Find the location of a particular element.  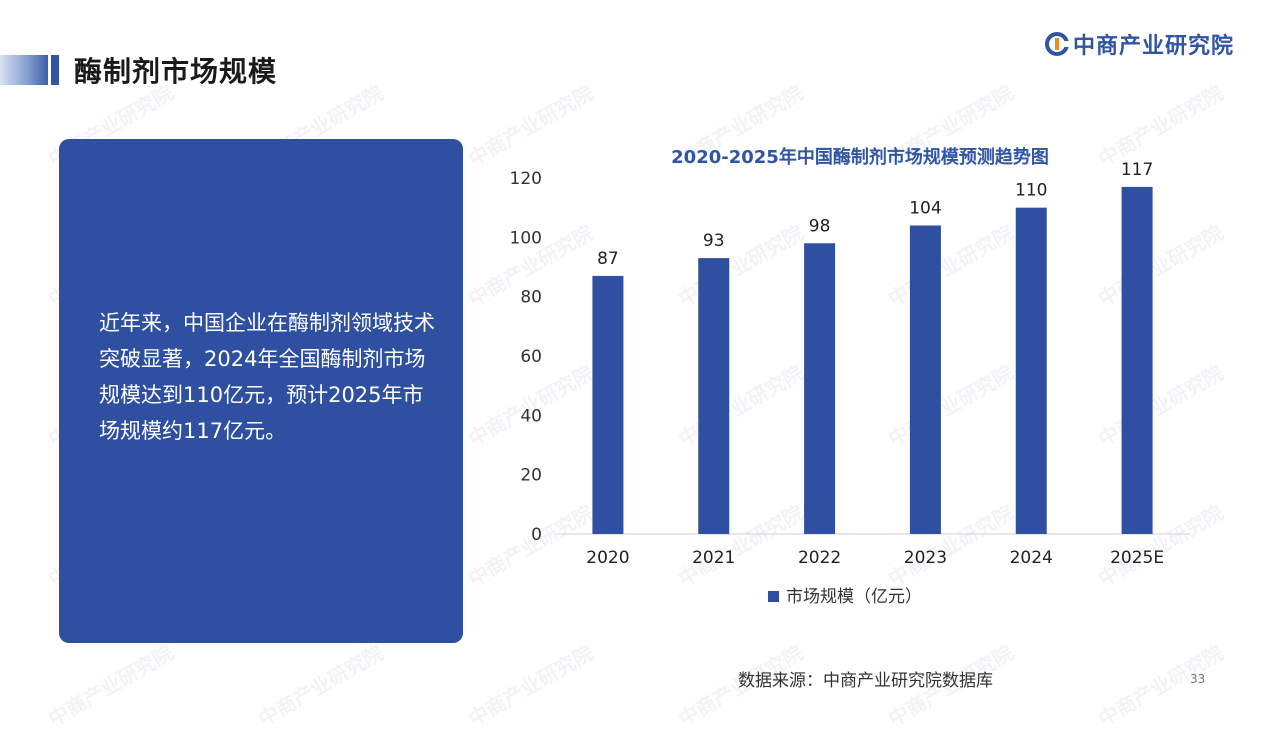

page-number: 33 is located at coordinates (1198, 679).